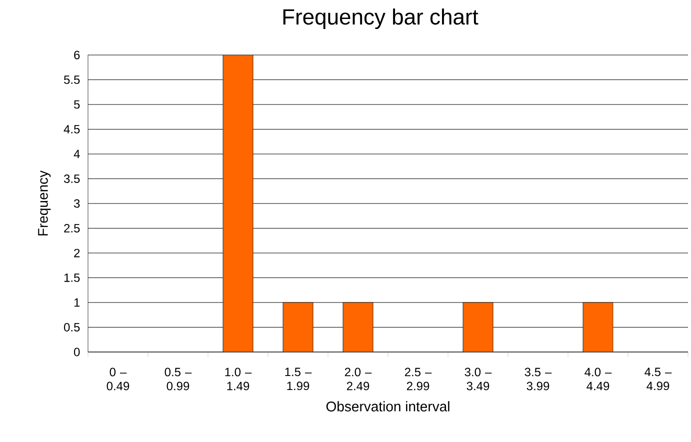  What do you see at coordinates (72, 178) in the screenshot?
I see `y-tick-label: 3.5` at bounding box center [72, 178].